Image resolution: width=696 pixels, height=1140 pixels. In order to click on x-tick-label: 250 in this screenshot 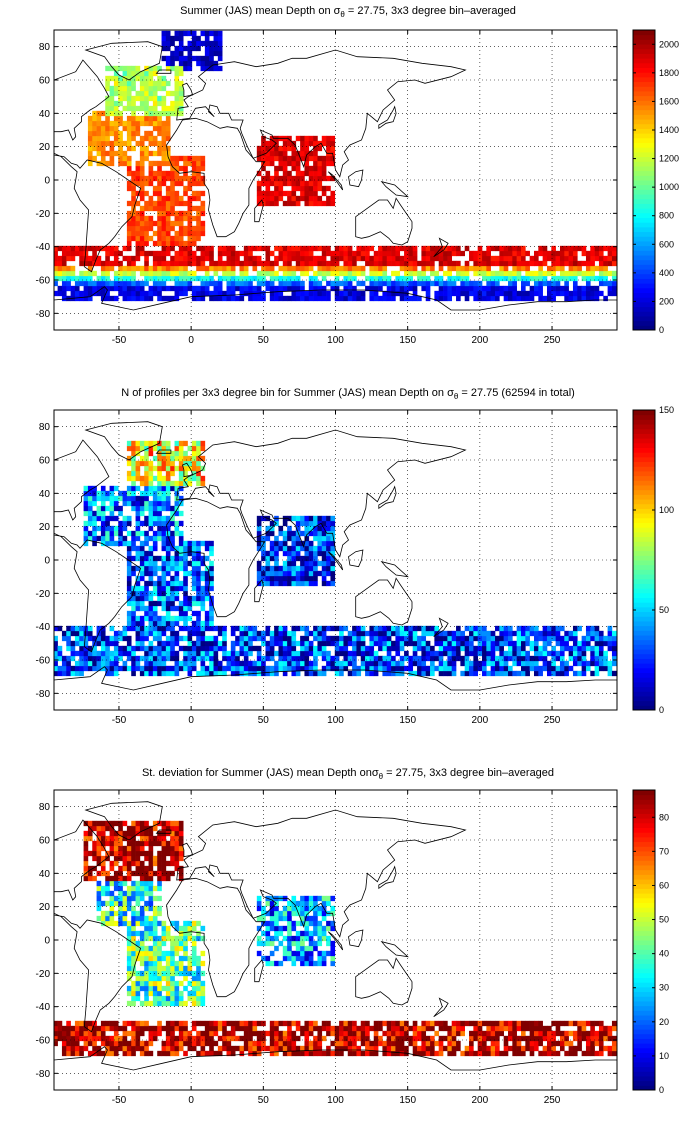, I will do `click(552, 720)`.